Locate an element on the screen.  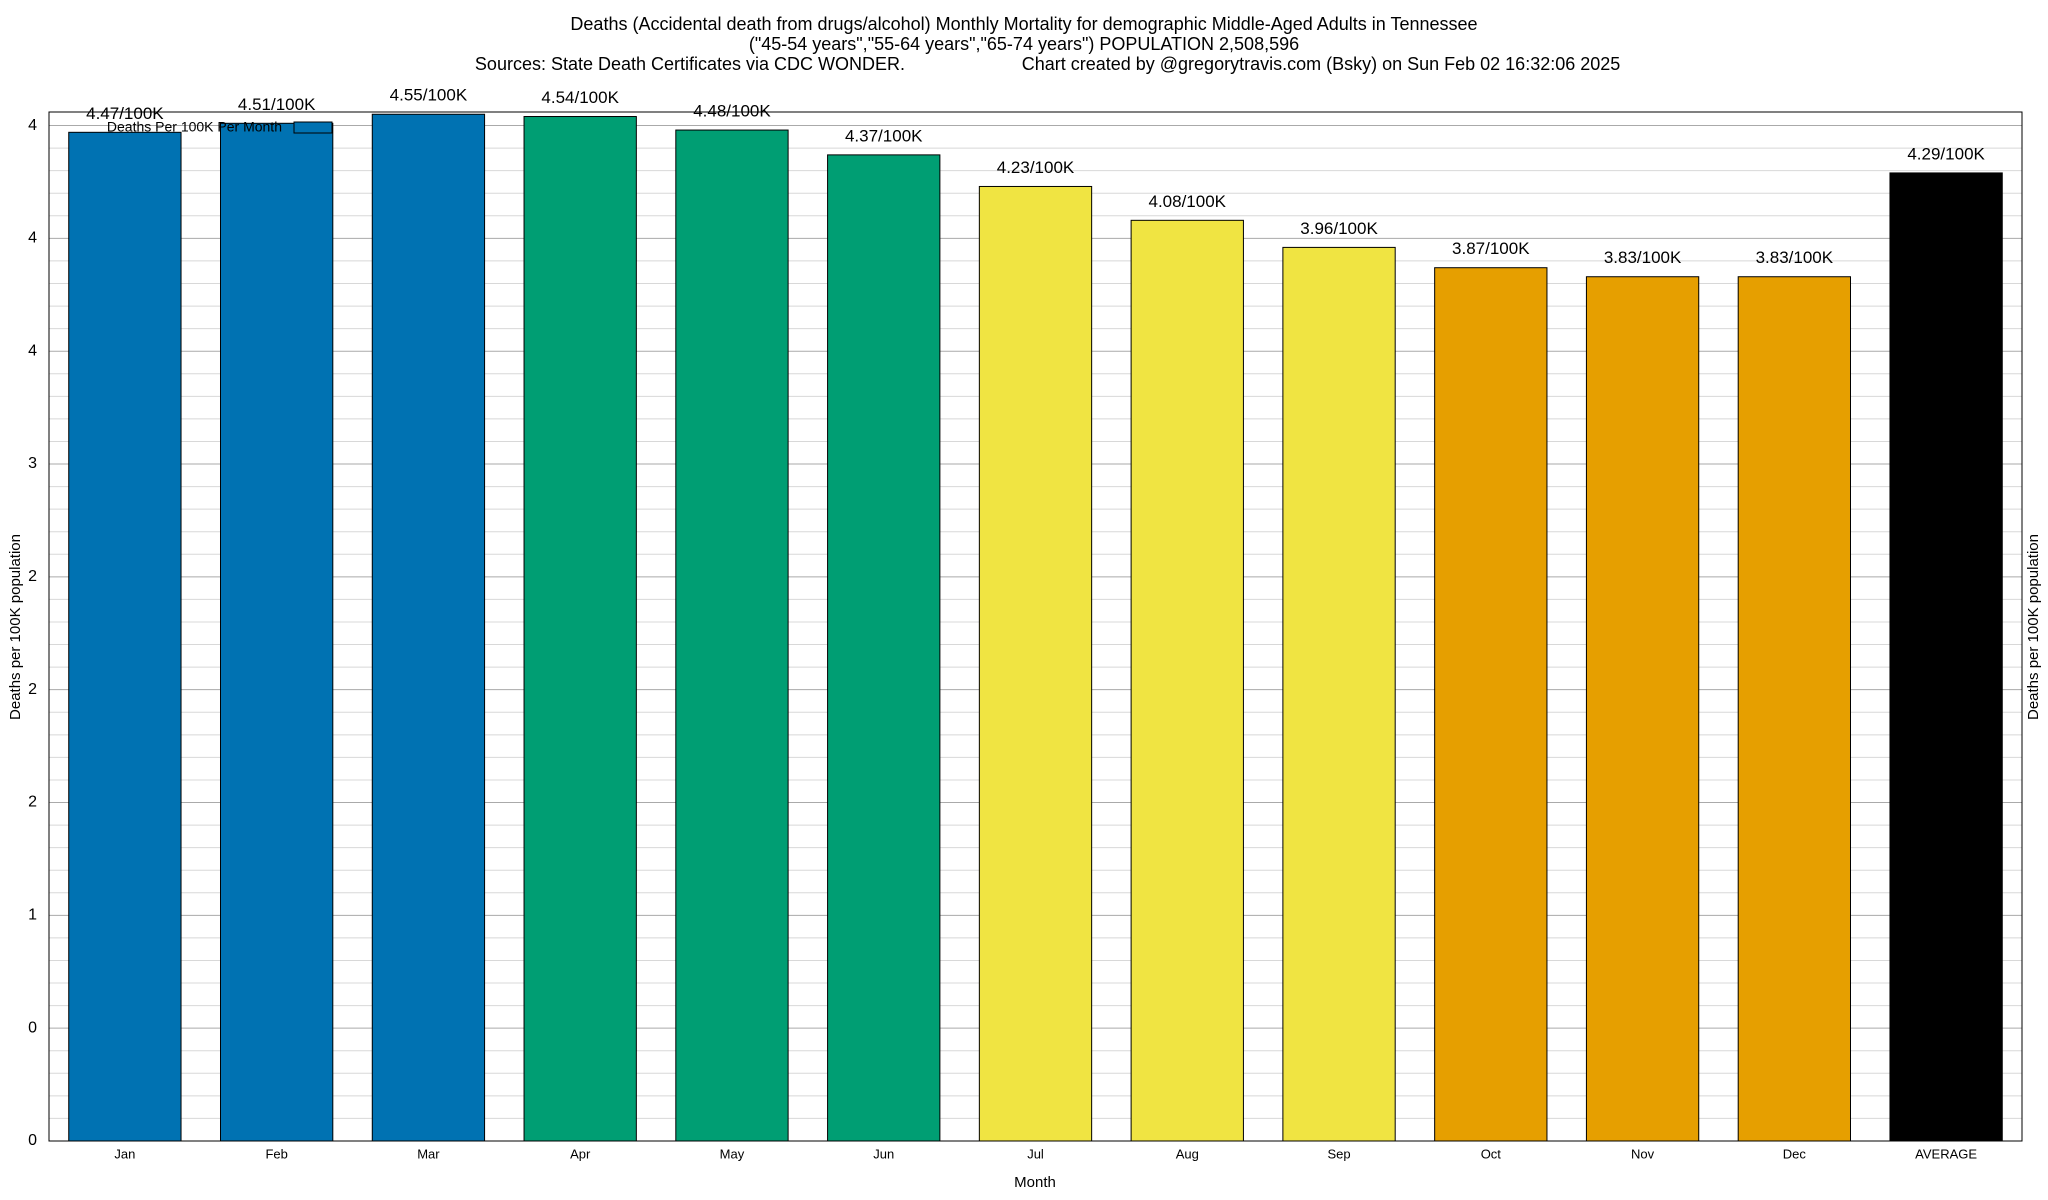
y-tick-label: 1 is located at coordinates (32, 915).